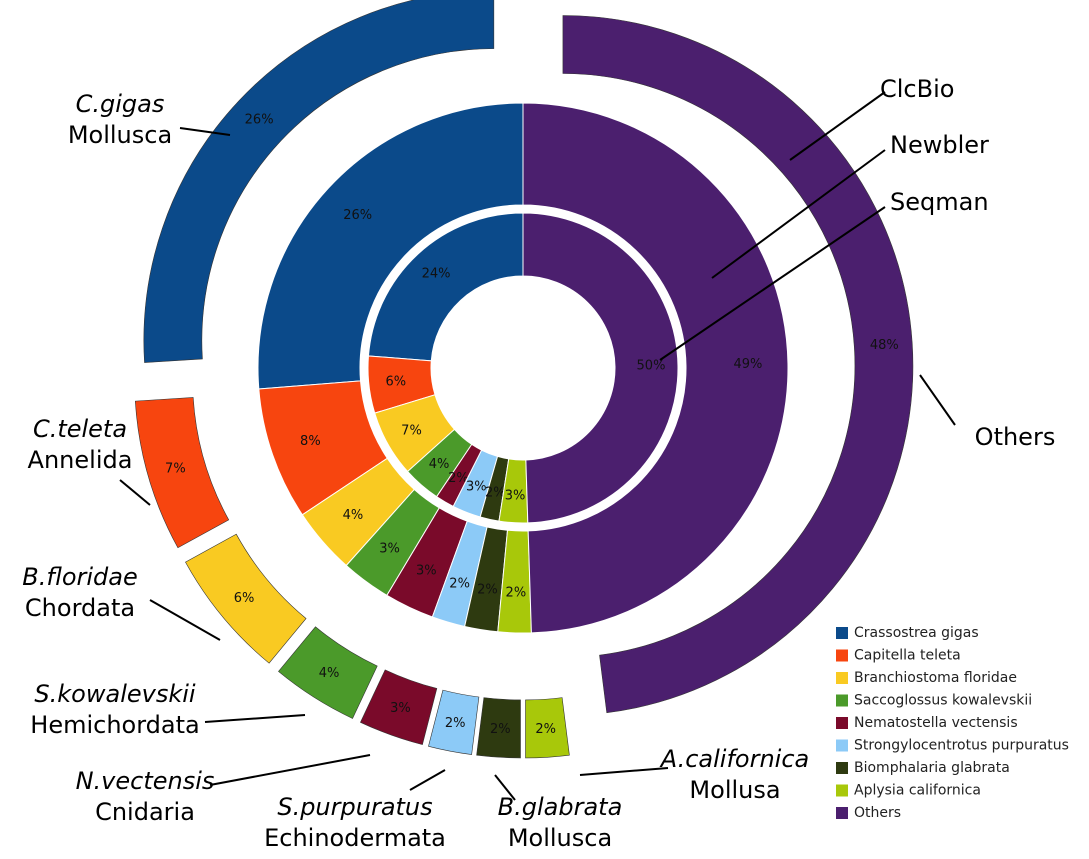 This screenshot has height=859, width=1089. Describe the element at coordinates (120, 104) in the screenshot. I see `species-name: C.gigas` at that location.